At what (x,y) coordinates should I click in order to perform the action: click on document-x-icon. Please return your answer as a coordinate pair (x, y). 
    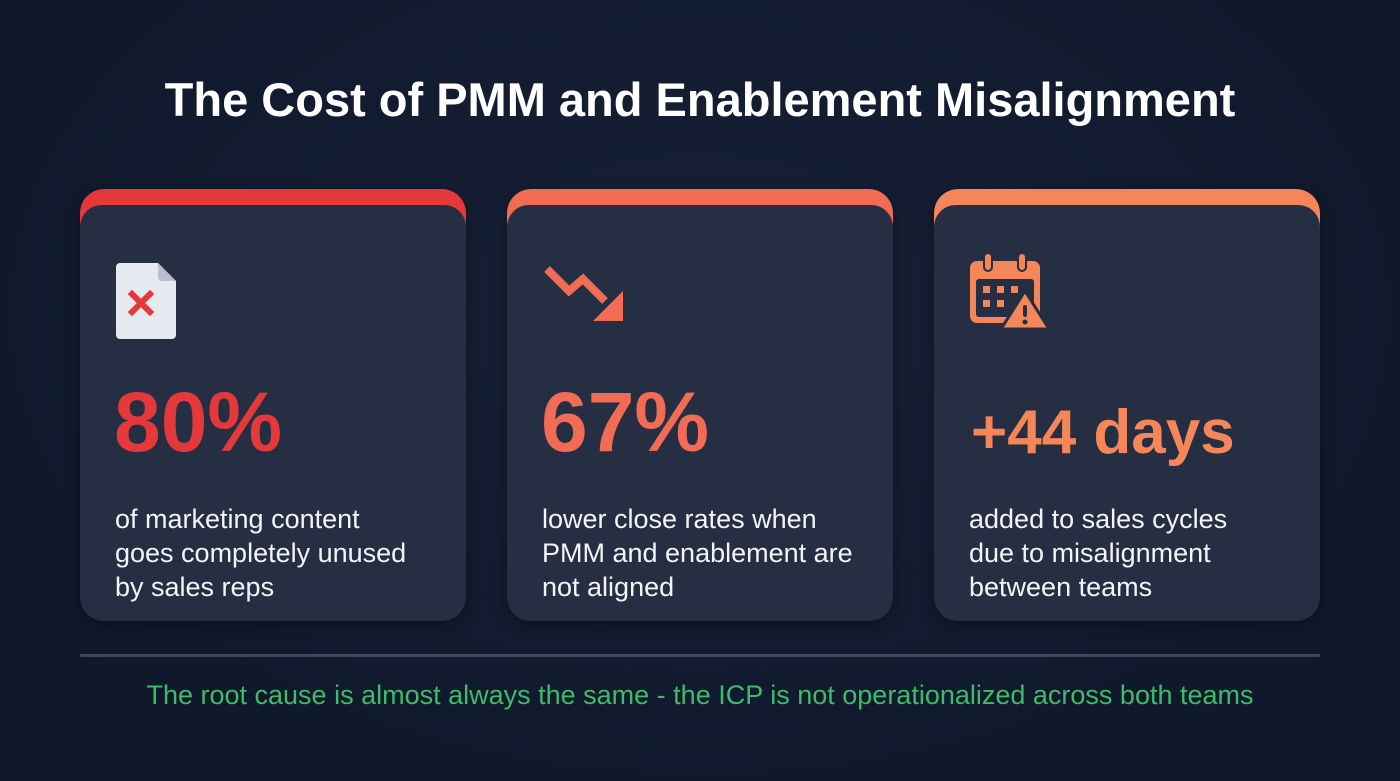
    Looking at the image, I should click on (146, 303).